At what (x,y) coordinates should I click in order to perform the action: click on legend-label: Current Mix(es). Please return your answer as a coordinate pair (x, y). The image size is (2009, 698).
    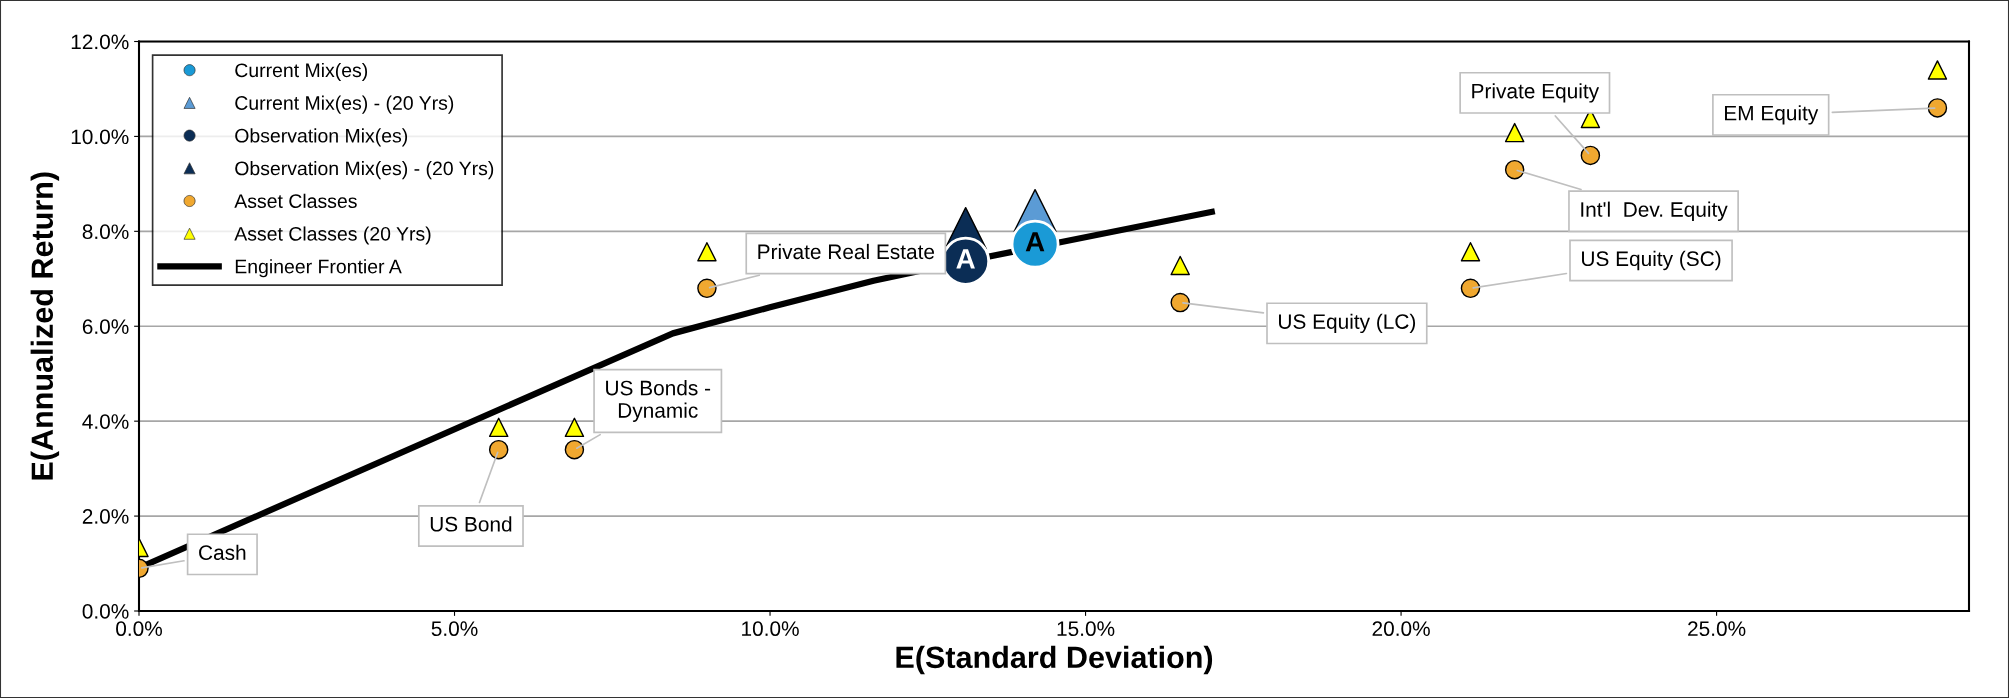
    Looking at the image, I should click on (301, 72).